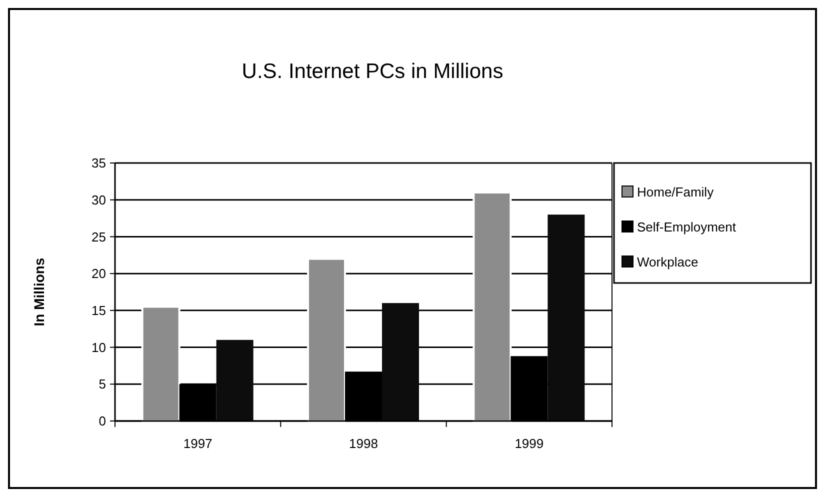  What do you see at coordinates (99, 347) in the screenshot?
I see `y-tick-label: 10` at bounding box center [99, 347].